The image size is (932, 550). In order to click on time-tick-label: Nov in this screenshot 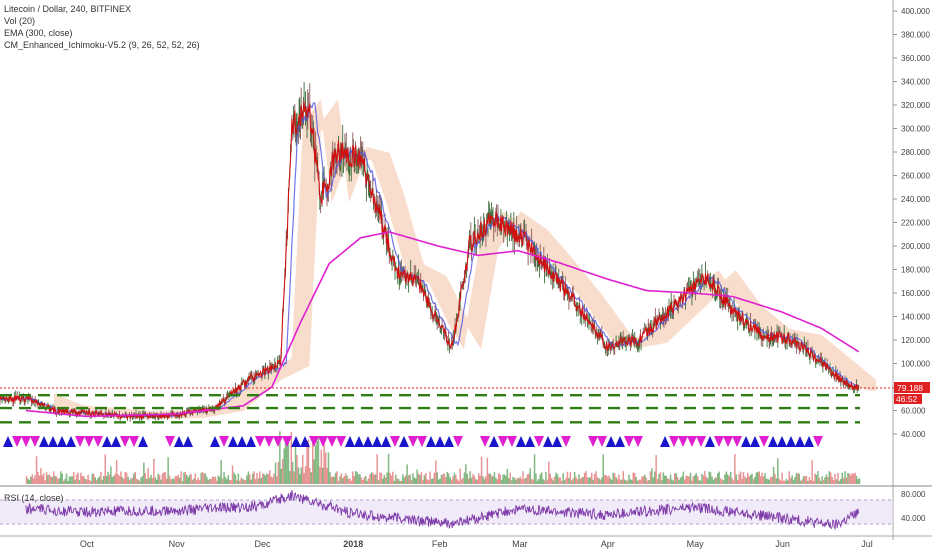, I will do `click(177, 544)`.